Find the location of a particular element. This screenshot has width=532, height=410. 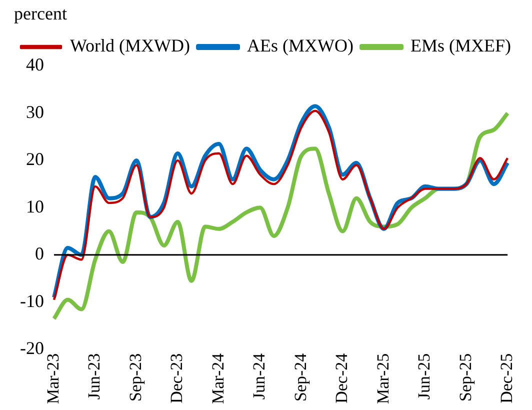

legend-label: EMs (MXEF) is located at coordinates (461, 46).